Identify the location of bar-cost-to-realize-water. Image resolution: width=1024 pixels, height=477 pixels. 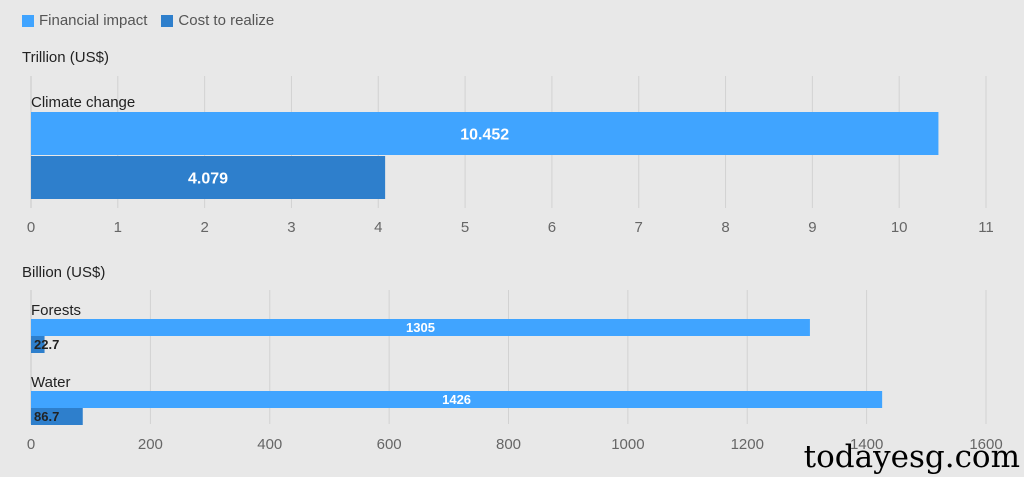
(57, 416).